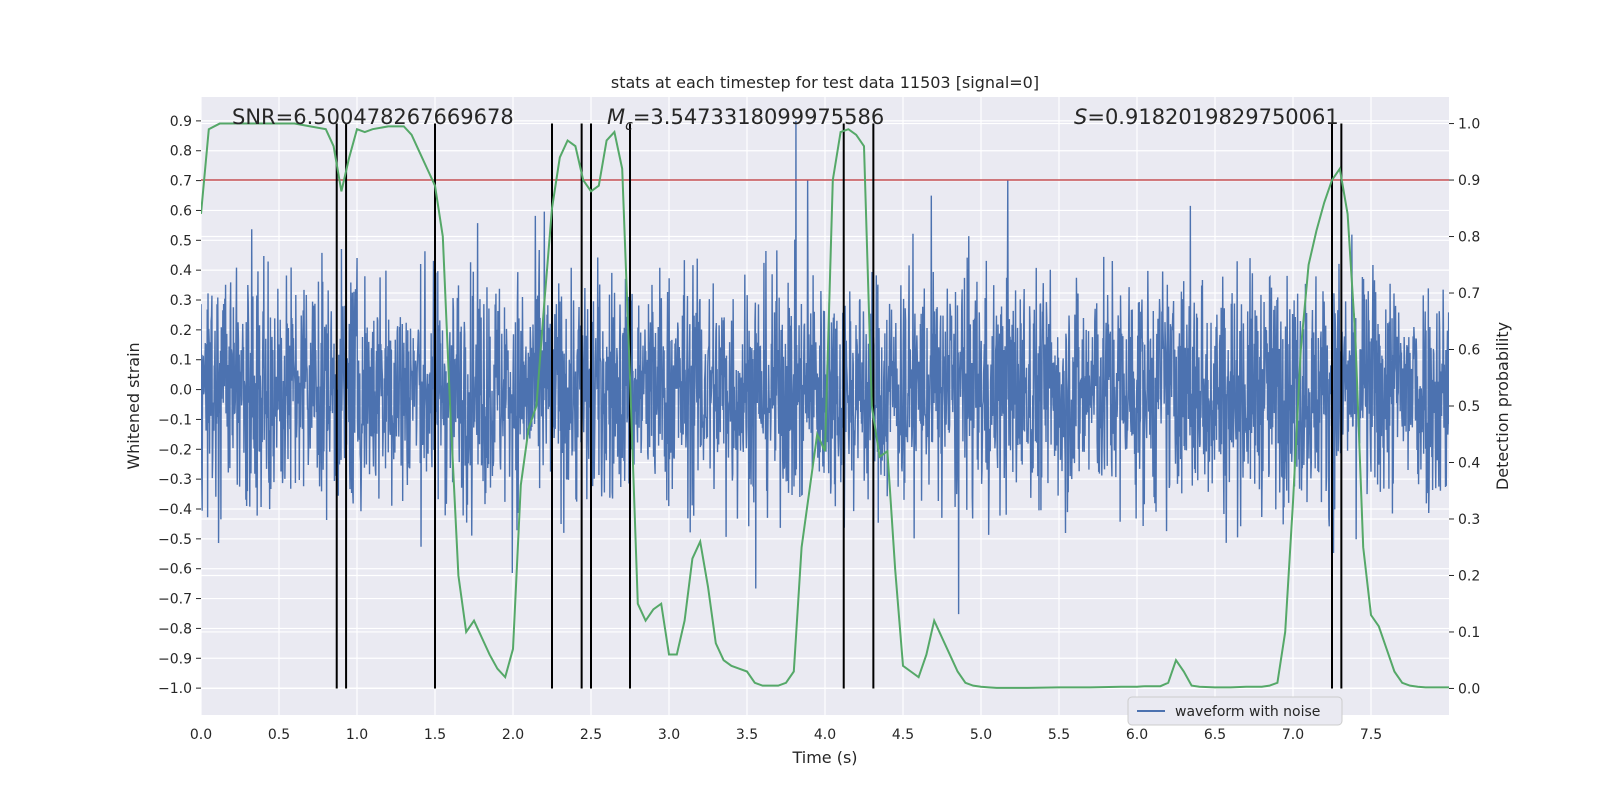  I want to click on y-tick-label: 0.7, so click(181, 182).